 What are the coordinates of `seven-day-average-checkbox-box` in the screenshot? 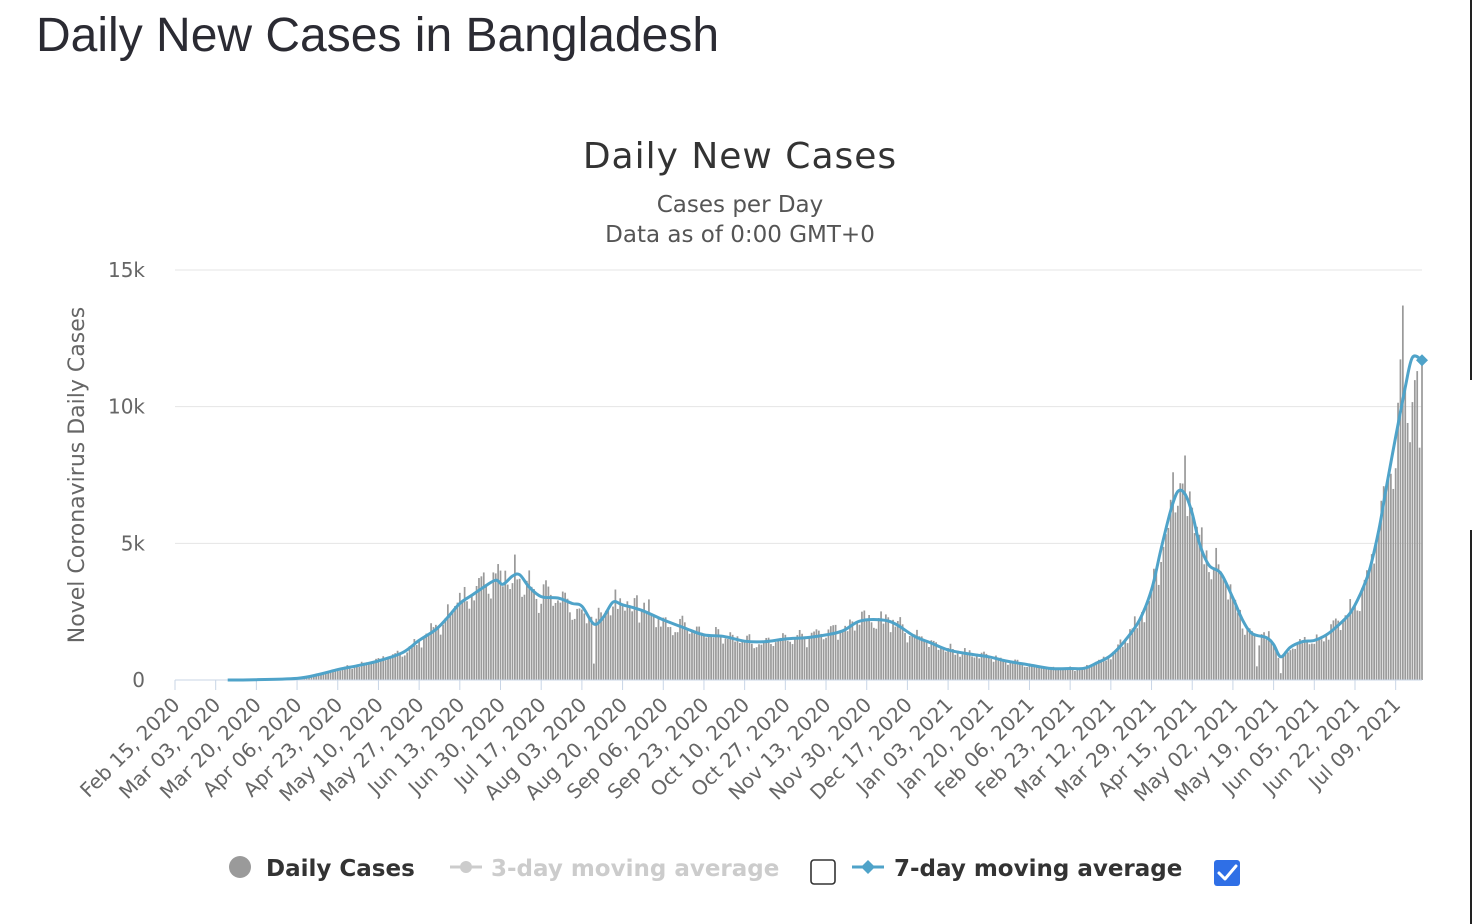 It's located at (1227, 873).